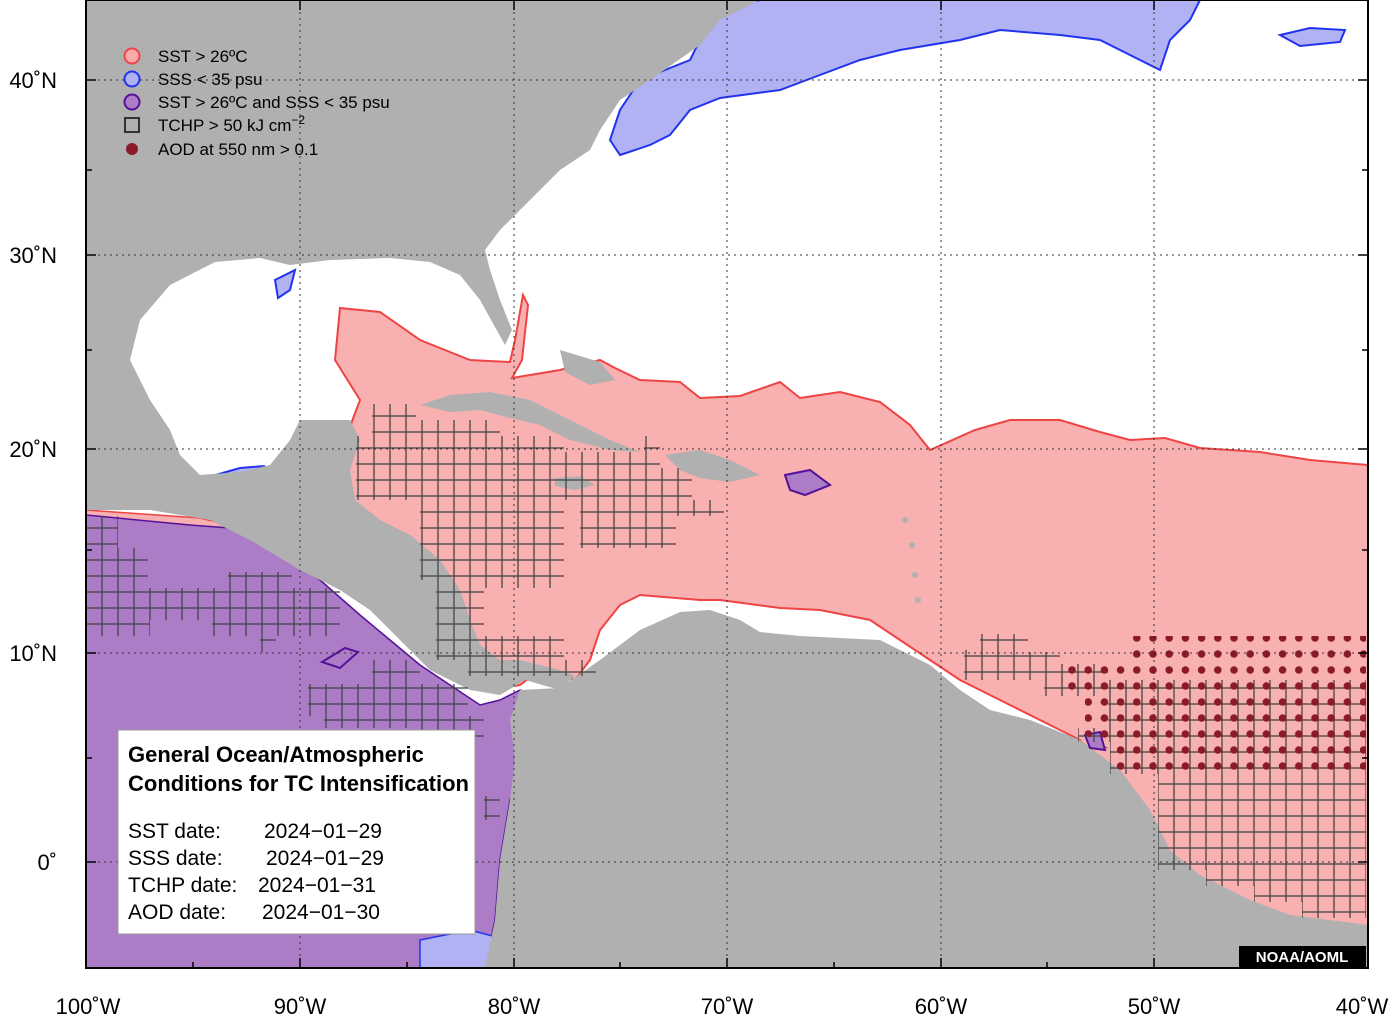  I want to click on aod-legend-icon, so click(132, 149).